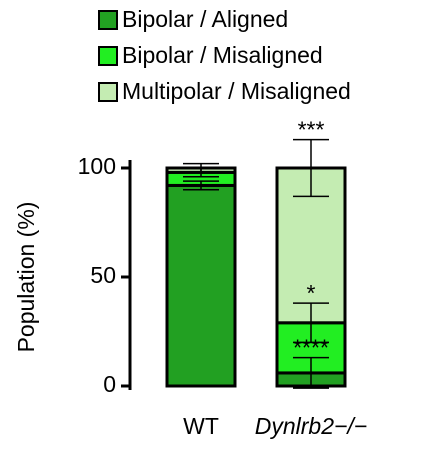  I want to click on legend-label: Bipolar / Aligned, so click(205, 19).